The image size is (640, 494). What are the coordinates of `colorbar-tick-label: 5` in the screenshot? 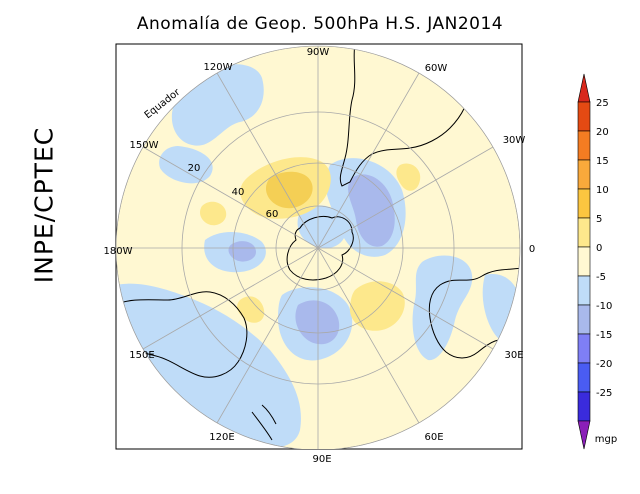 It's located at (599, 219).